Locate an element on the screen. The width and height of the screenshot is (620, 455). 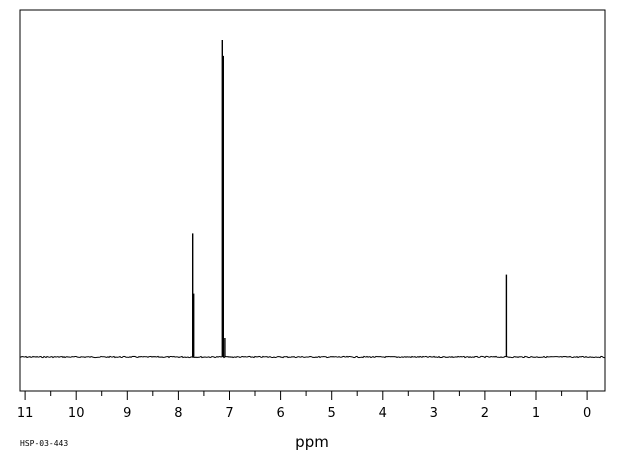
x-axis-ticks is located at coordinates (306, 395).